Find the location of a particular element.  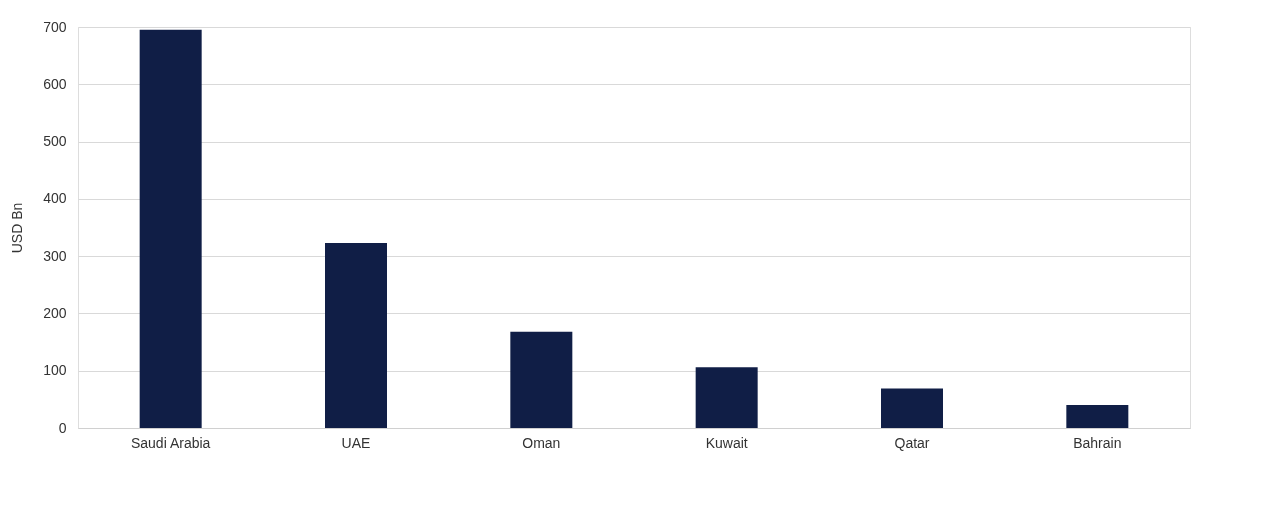

y-tick-label: 200 is located at coordinates (55, 312).